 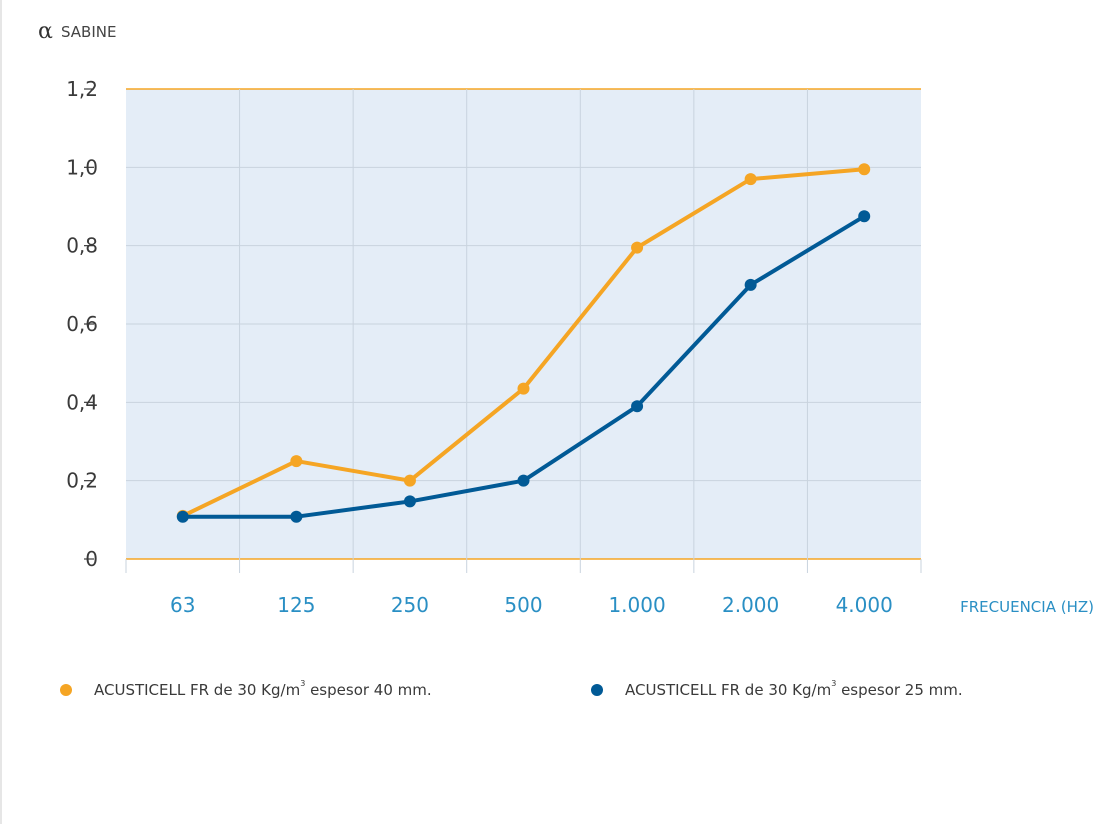 I want to click on x-tick-label: 500, so click(x=523, y=605).